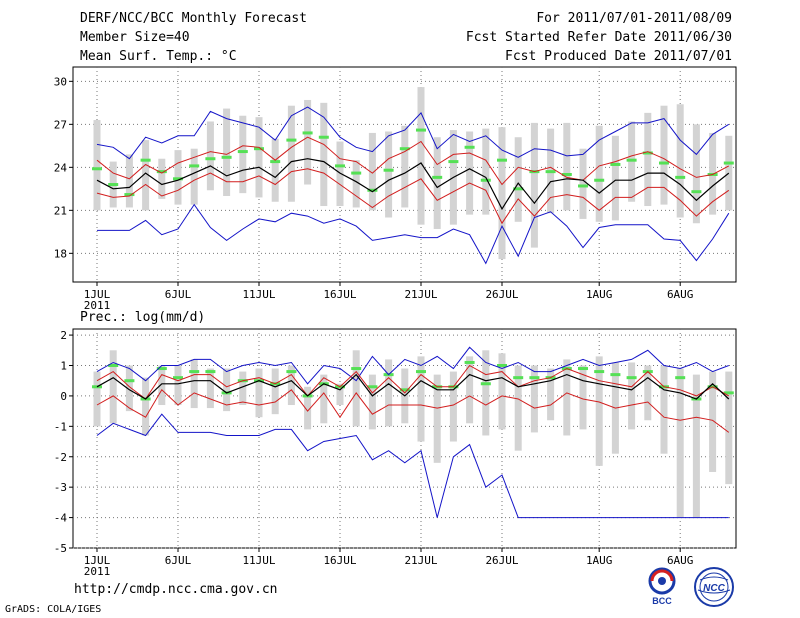 Image resolution: width=800 pixels, height=618 pixels. Describe the element at coordinates (258, 294) in the screenshot. I see `temp-xtick-label: 11JUL` at that location.